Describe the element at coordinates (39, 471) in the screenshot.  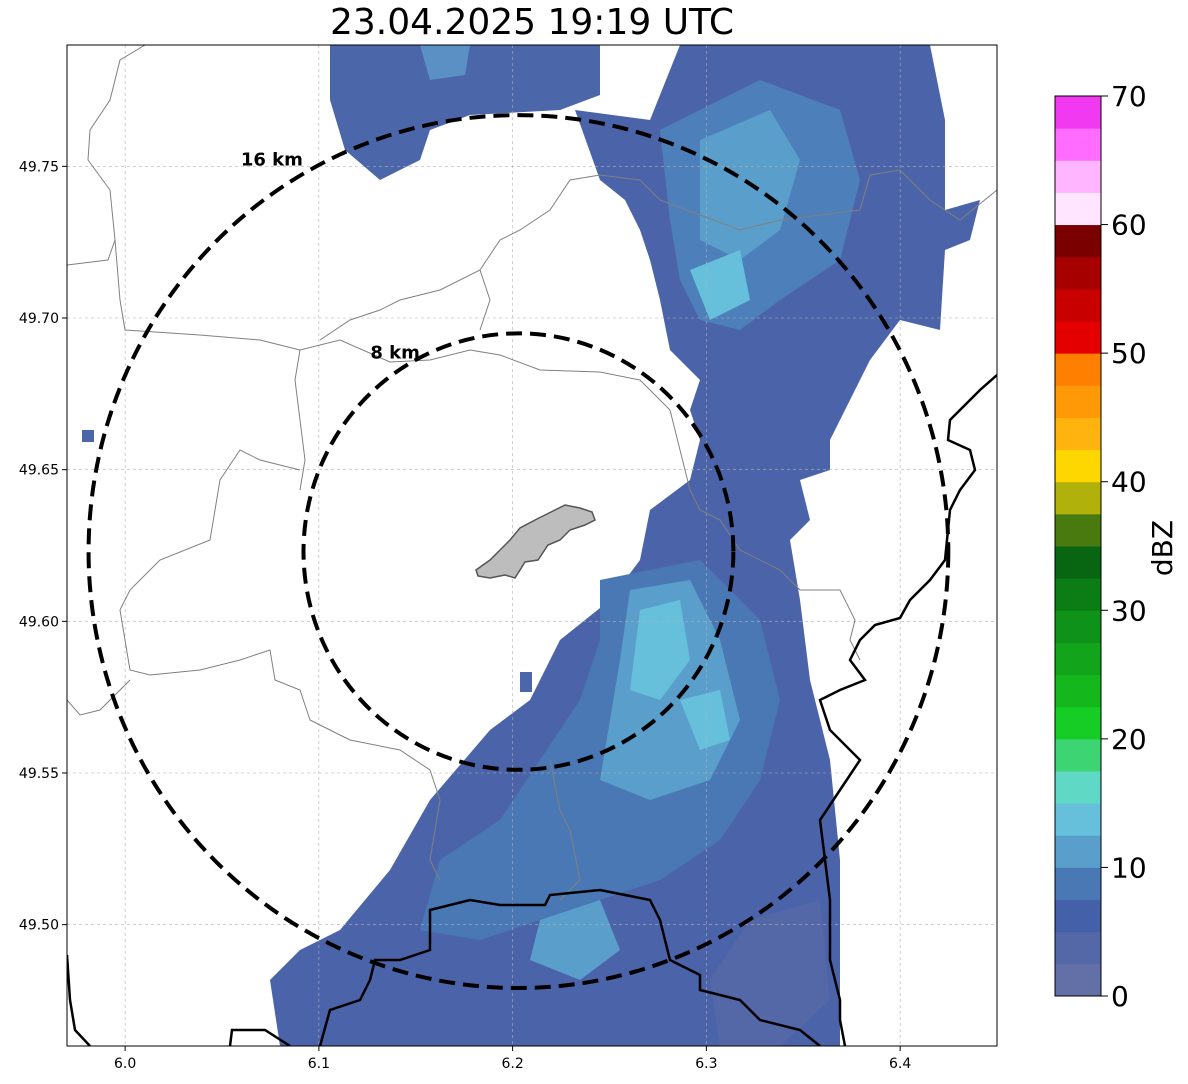
I see `lat-tick-label: 49.65` at that location.